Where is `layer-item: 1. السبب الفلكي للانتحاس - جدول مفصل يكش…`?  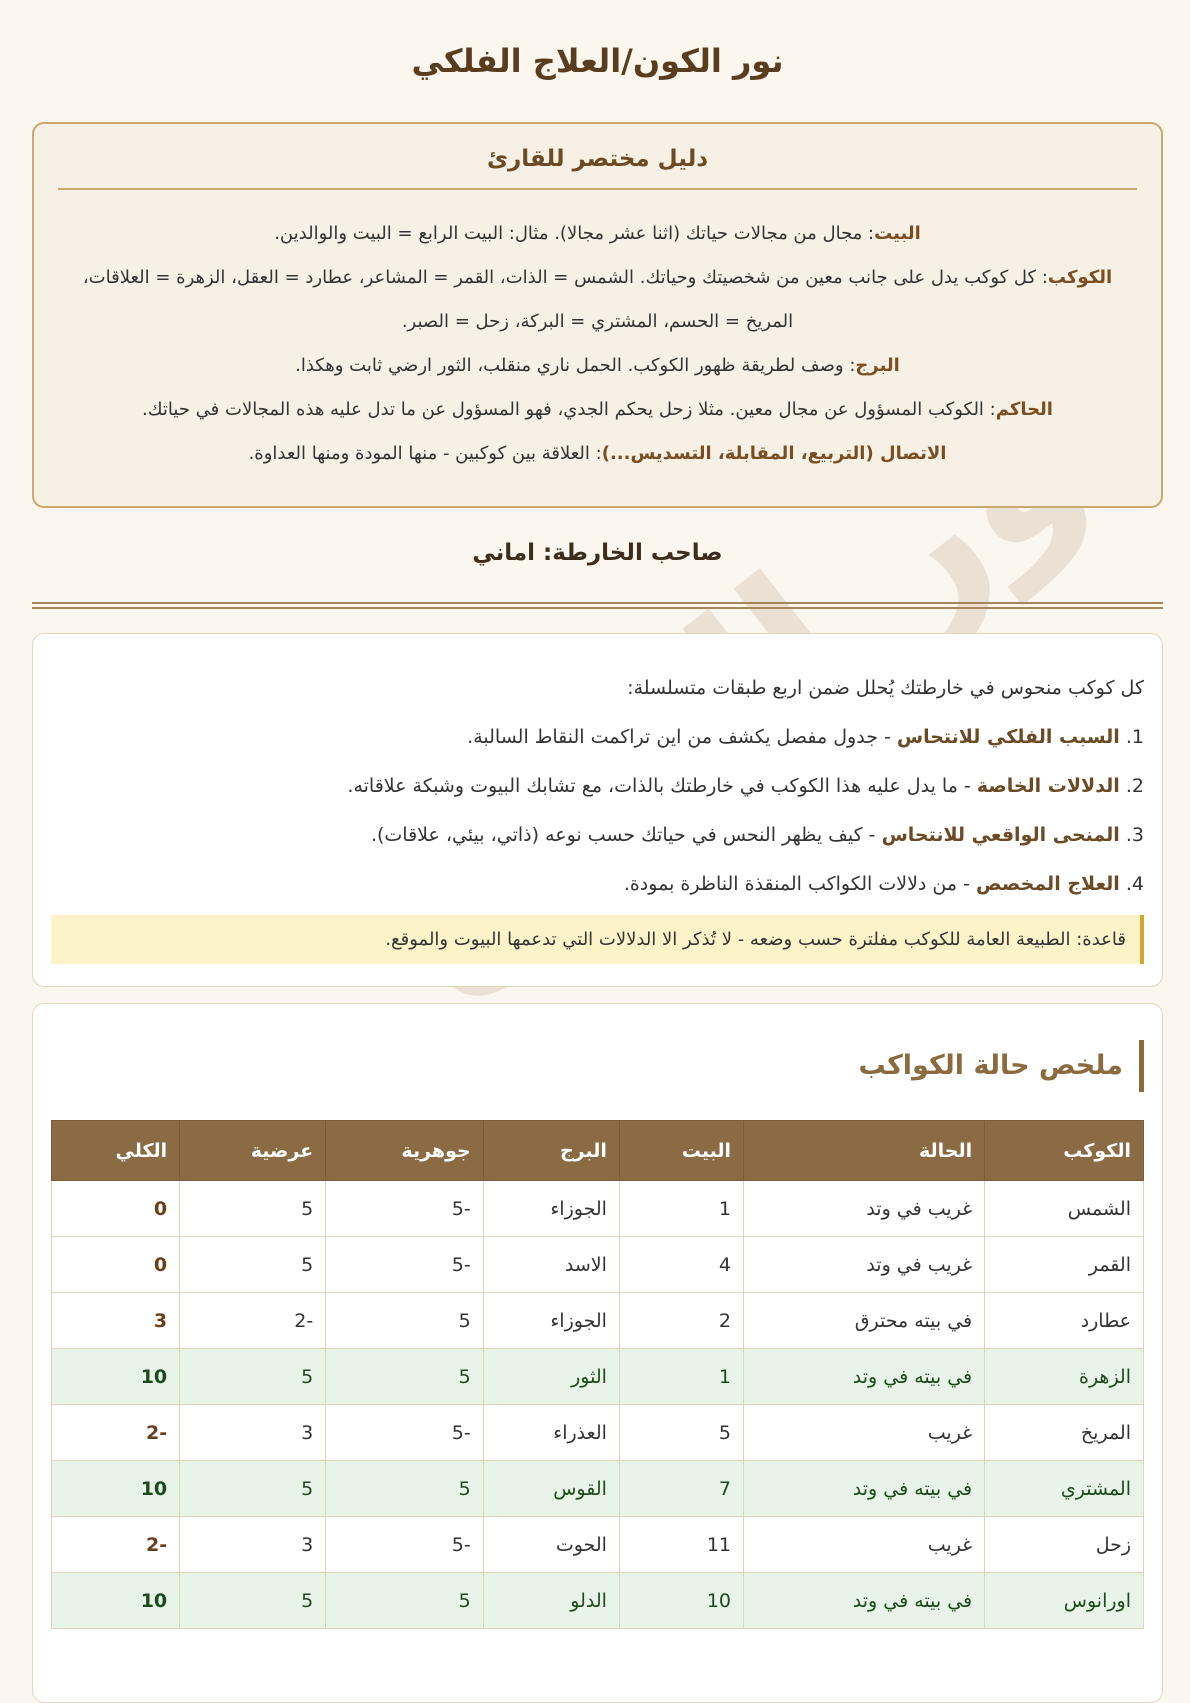 layer-item: 1. السبب الفلكي للانتحاس - جدول مفصل يكش… is located at coordinates (597, 737).